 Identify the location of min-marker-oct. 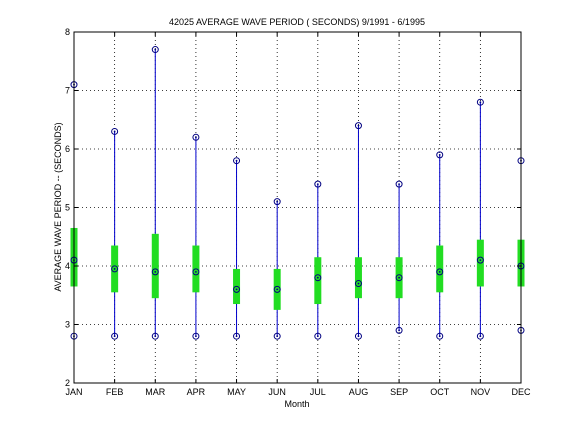
(440, 336).